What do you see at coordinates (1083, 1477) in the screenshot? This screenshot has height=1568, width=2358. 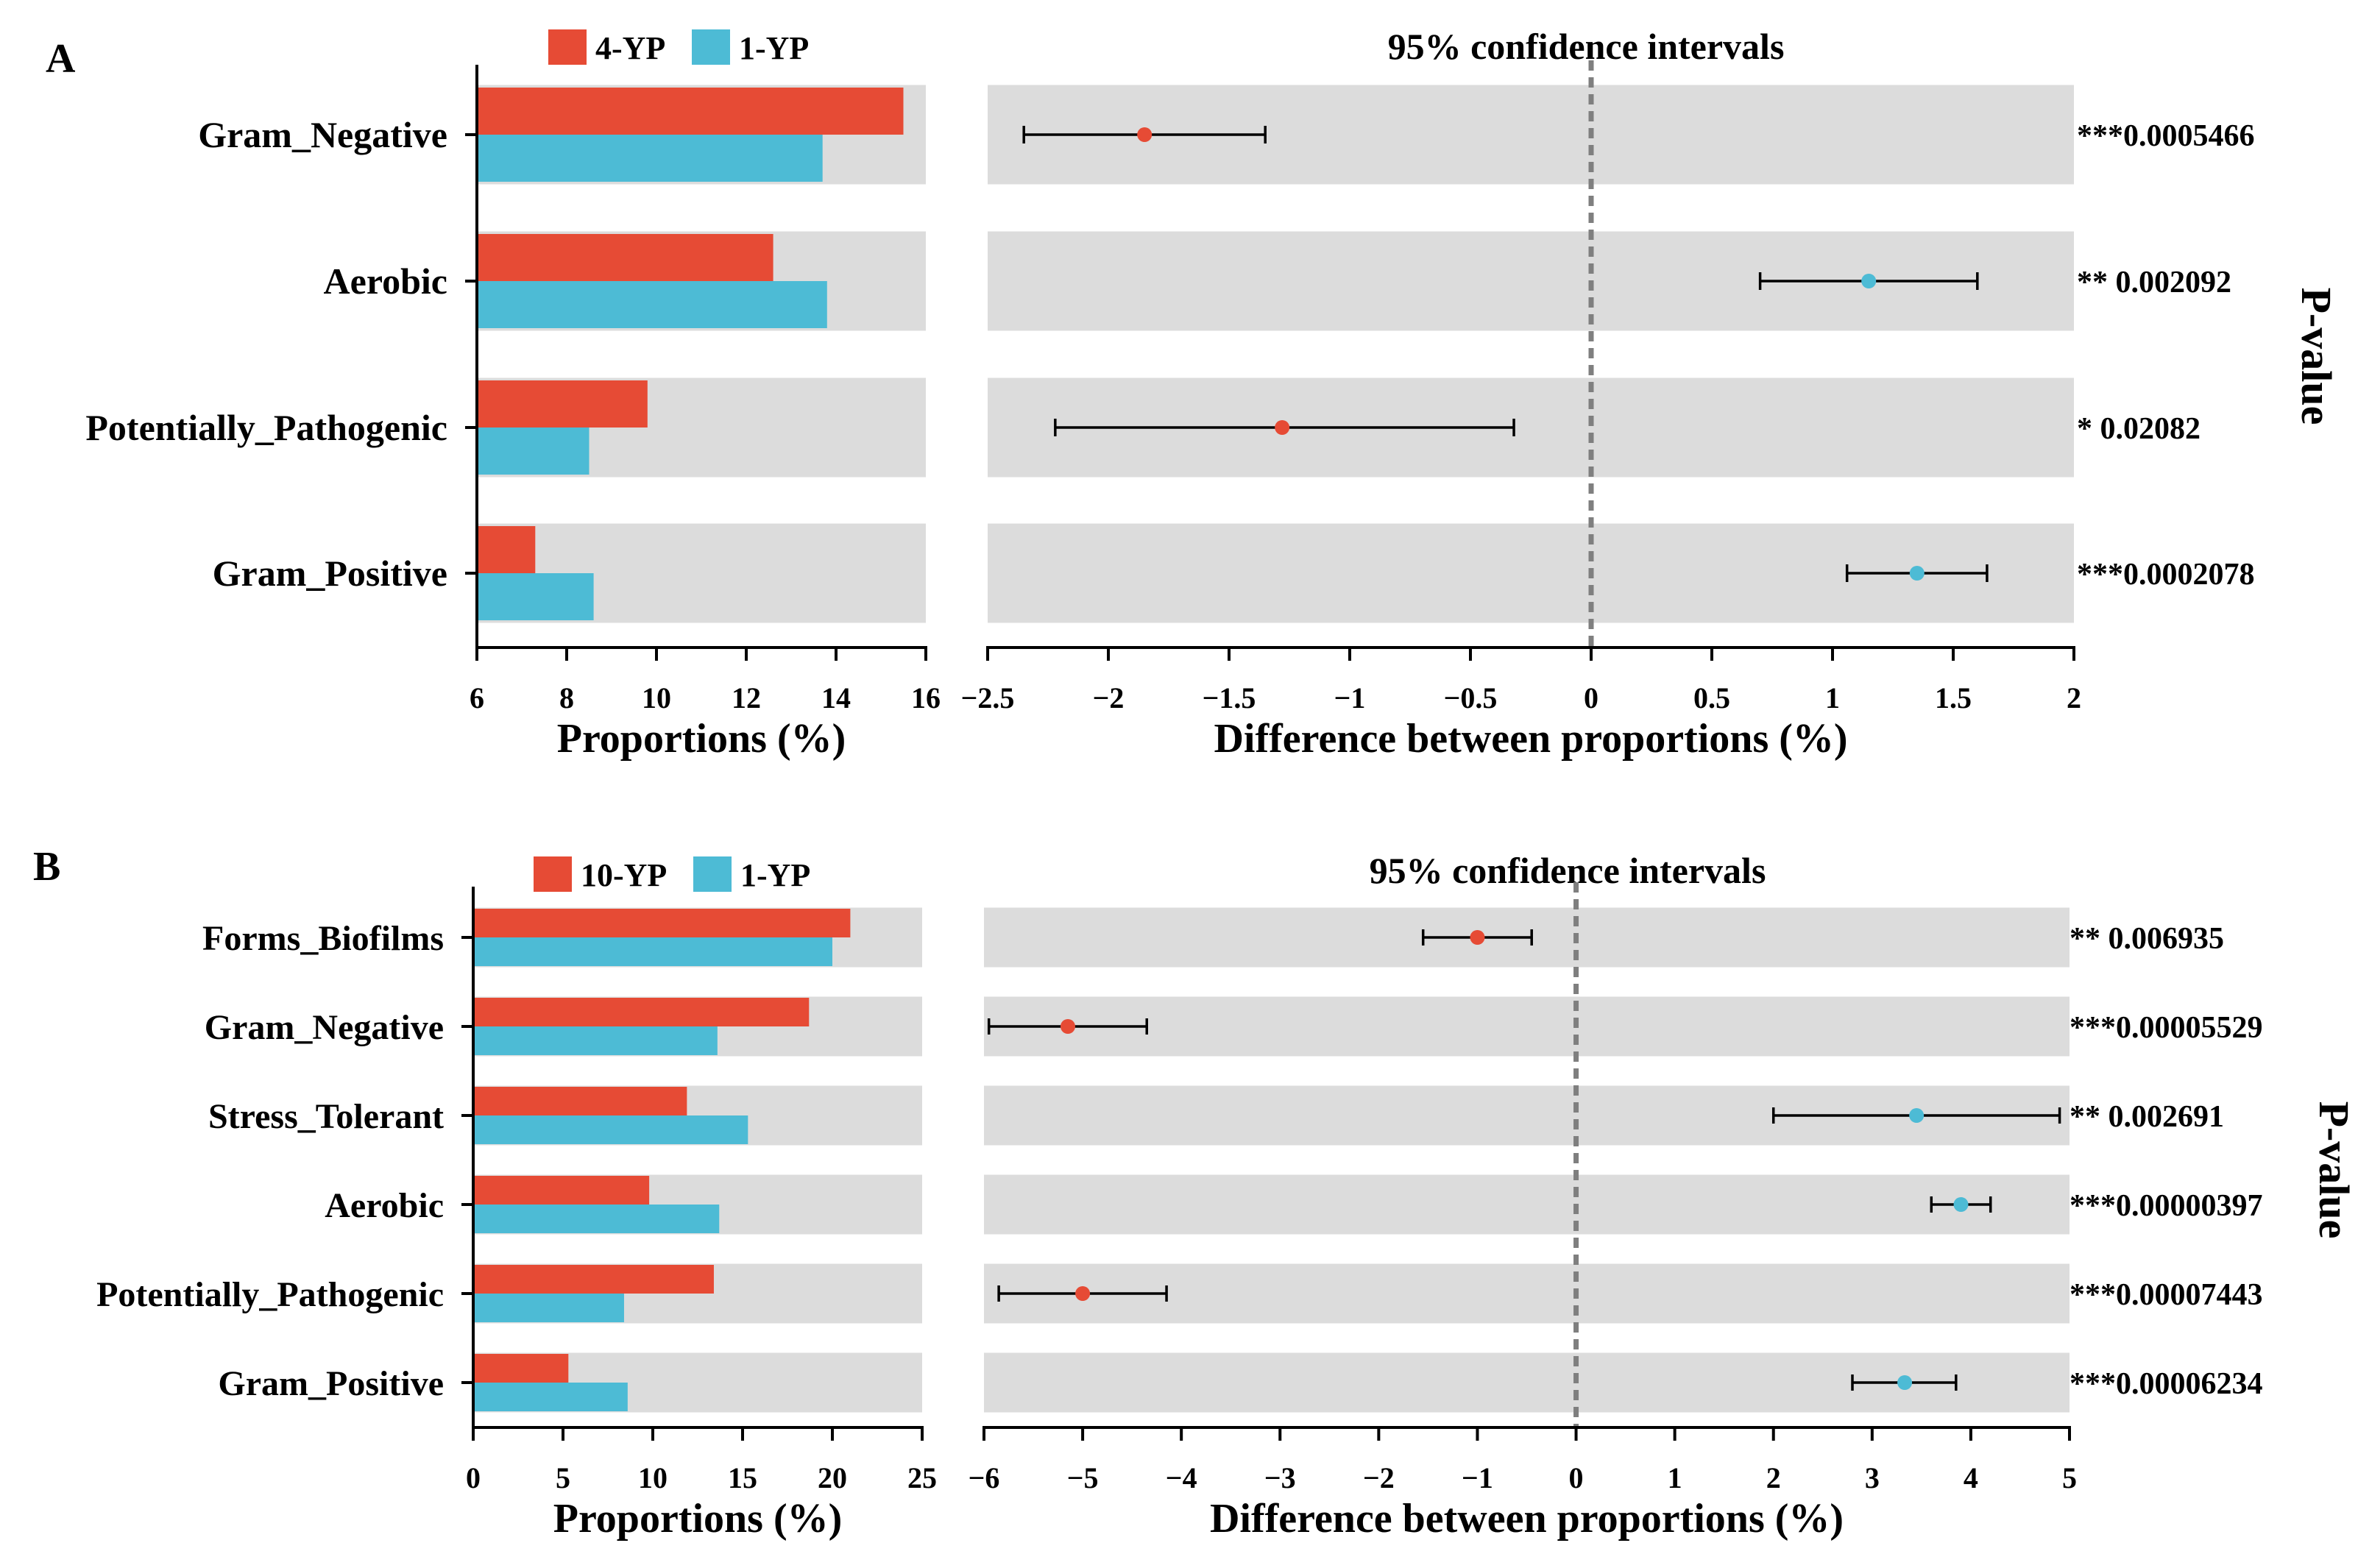 I see `ci-x-tick-label: −5` at bounding box center [1083, 1477].